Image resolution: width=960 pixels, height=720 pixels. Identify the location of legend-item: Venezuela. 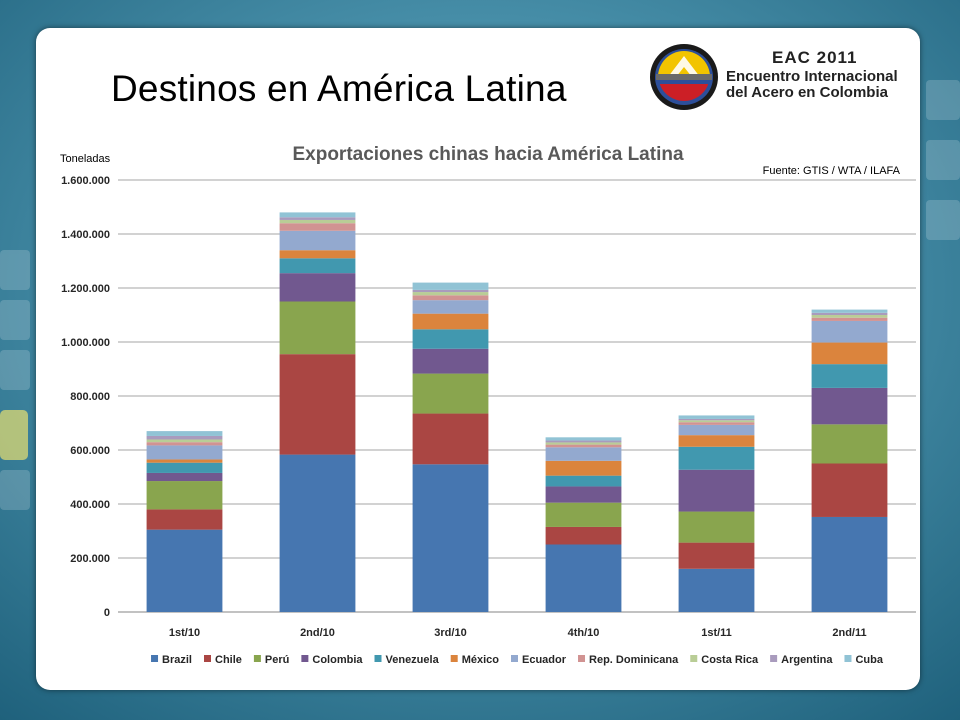
(407, 660).